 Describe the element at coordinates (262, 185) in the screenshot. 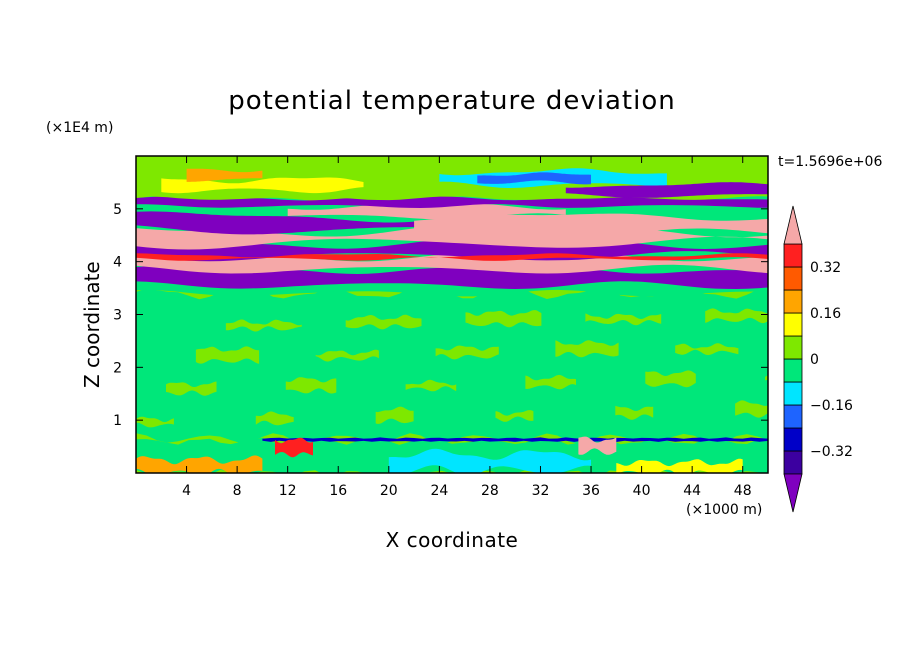

I see `field-top-yellow` at that location.